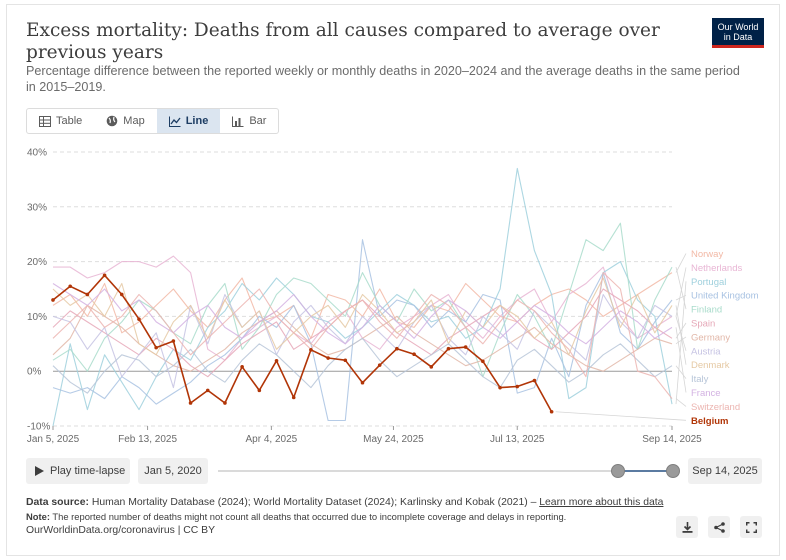 Image resolution: width=786 pixels, height=560 pixels. What do you see at coordinates (37, 207) in the screenshot?
I see `y-tick-label: 30%` at bounding box center [37, 207].